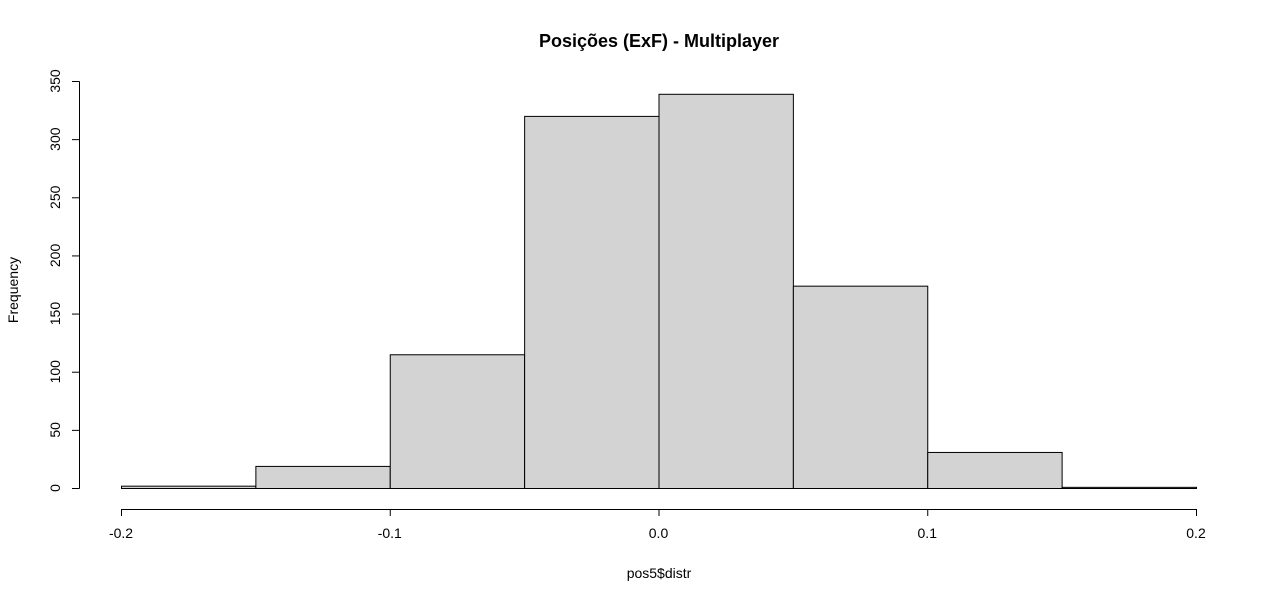 The image size is (1280, 602). I want to click on y-tick-label: 100, so click(55, 372).